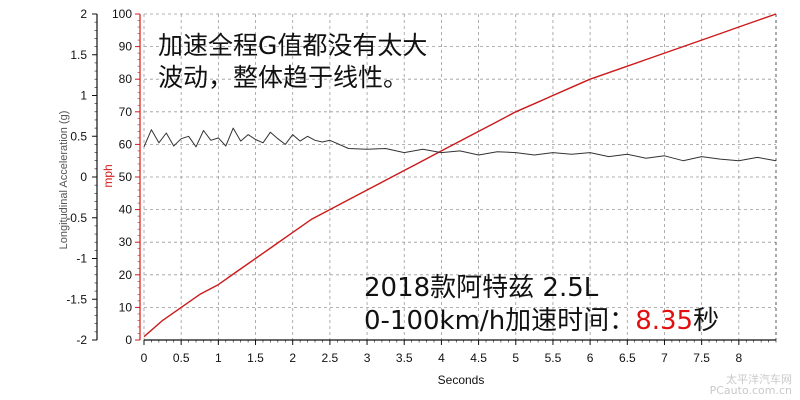 This screenshot has height=400, width=800. What do you see at coordinates (553, 358) in the screenshot?
I see `x-tick-label: 5.5` at bounding box center [553, 358].